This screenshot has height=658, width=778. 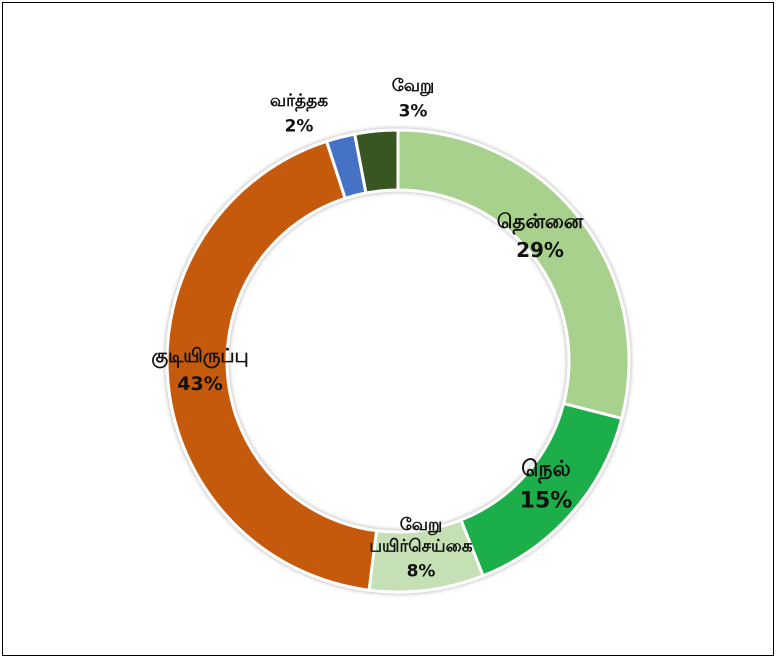 I want to click on slice-1-arc, so click(x=513, y=274).